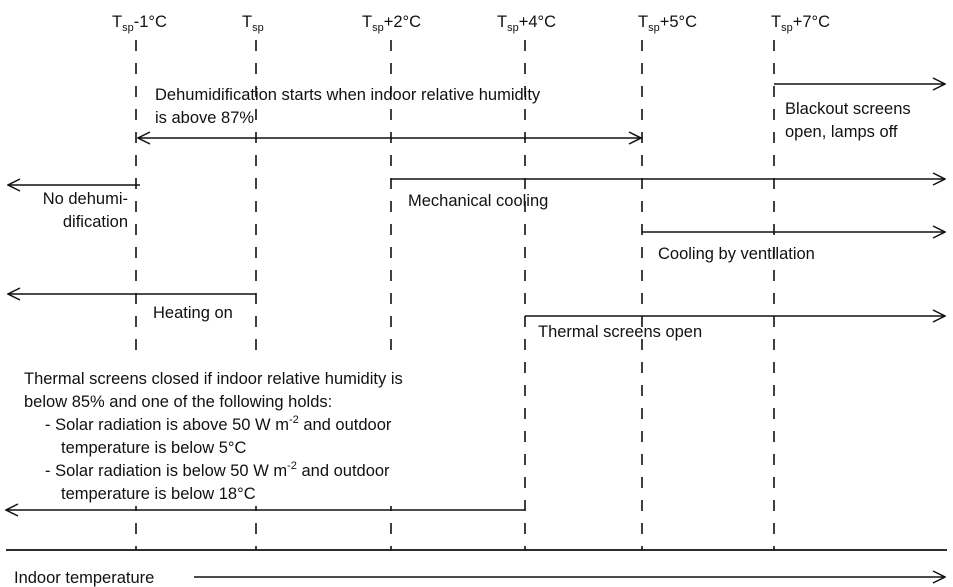 The height and width of the screenshot is (587, 953). Describe the element at coordinates (620, 332) in the screenshot. I see `screens-open-label: Thermal screens open` at that location.